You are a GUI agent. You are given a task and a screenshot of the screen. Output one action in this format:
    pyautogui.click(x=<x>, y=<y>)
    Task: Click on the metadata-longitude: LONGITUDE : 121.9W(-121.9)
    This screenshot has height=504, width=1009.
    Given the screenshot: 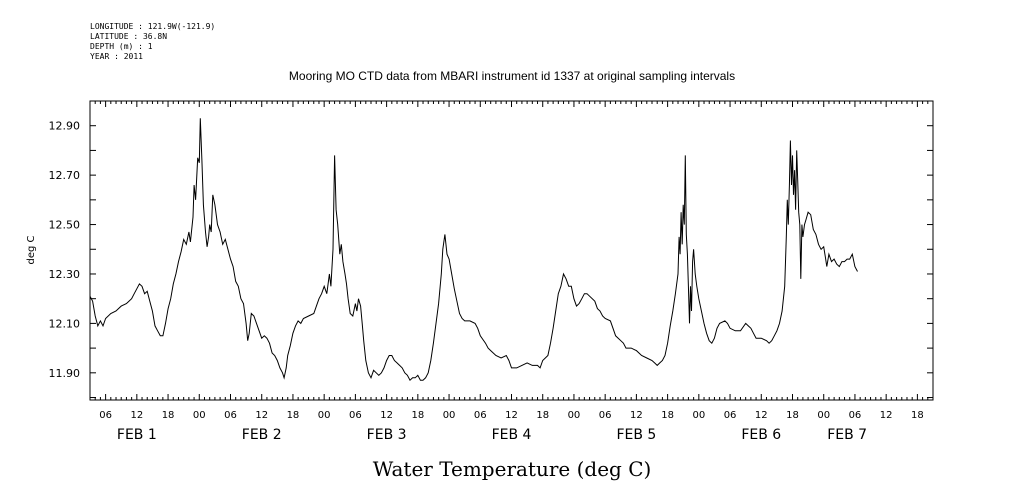 What is the action you would take?
    pyautogui.click(x=153, y=26)
    